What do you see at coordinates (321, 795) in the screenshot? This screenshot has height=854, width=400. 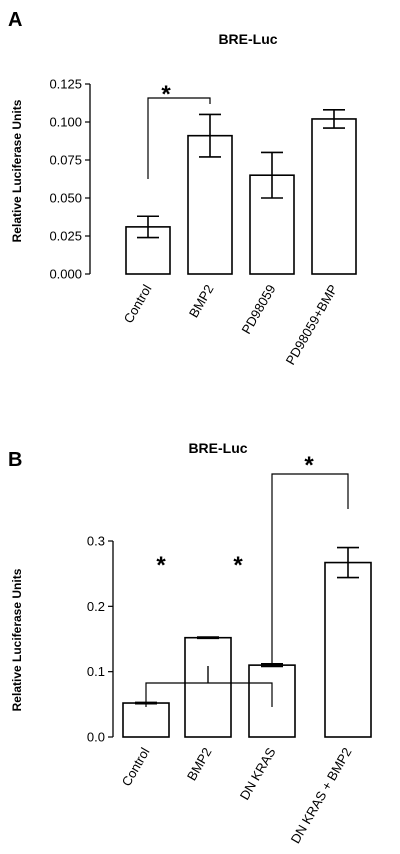 I see `category-label: DN KRAS + BMP2` at bounding box center [321, 795].